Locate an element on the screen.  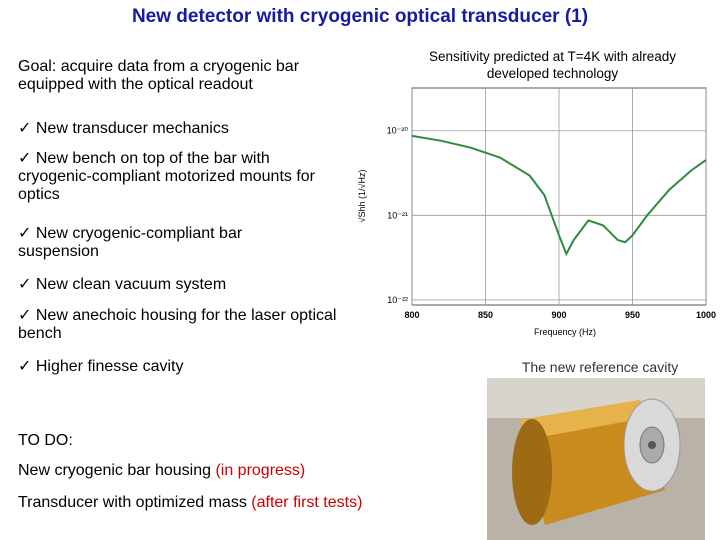
y-axis-label: √Shh (1/√Hz) is located at coordinates (362, 196).